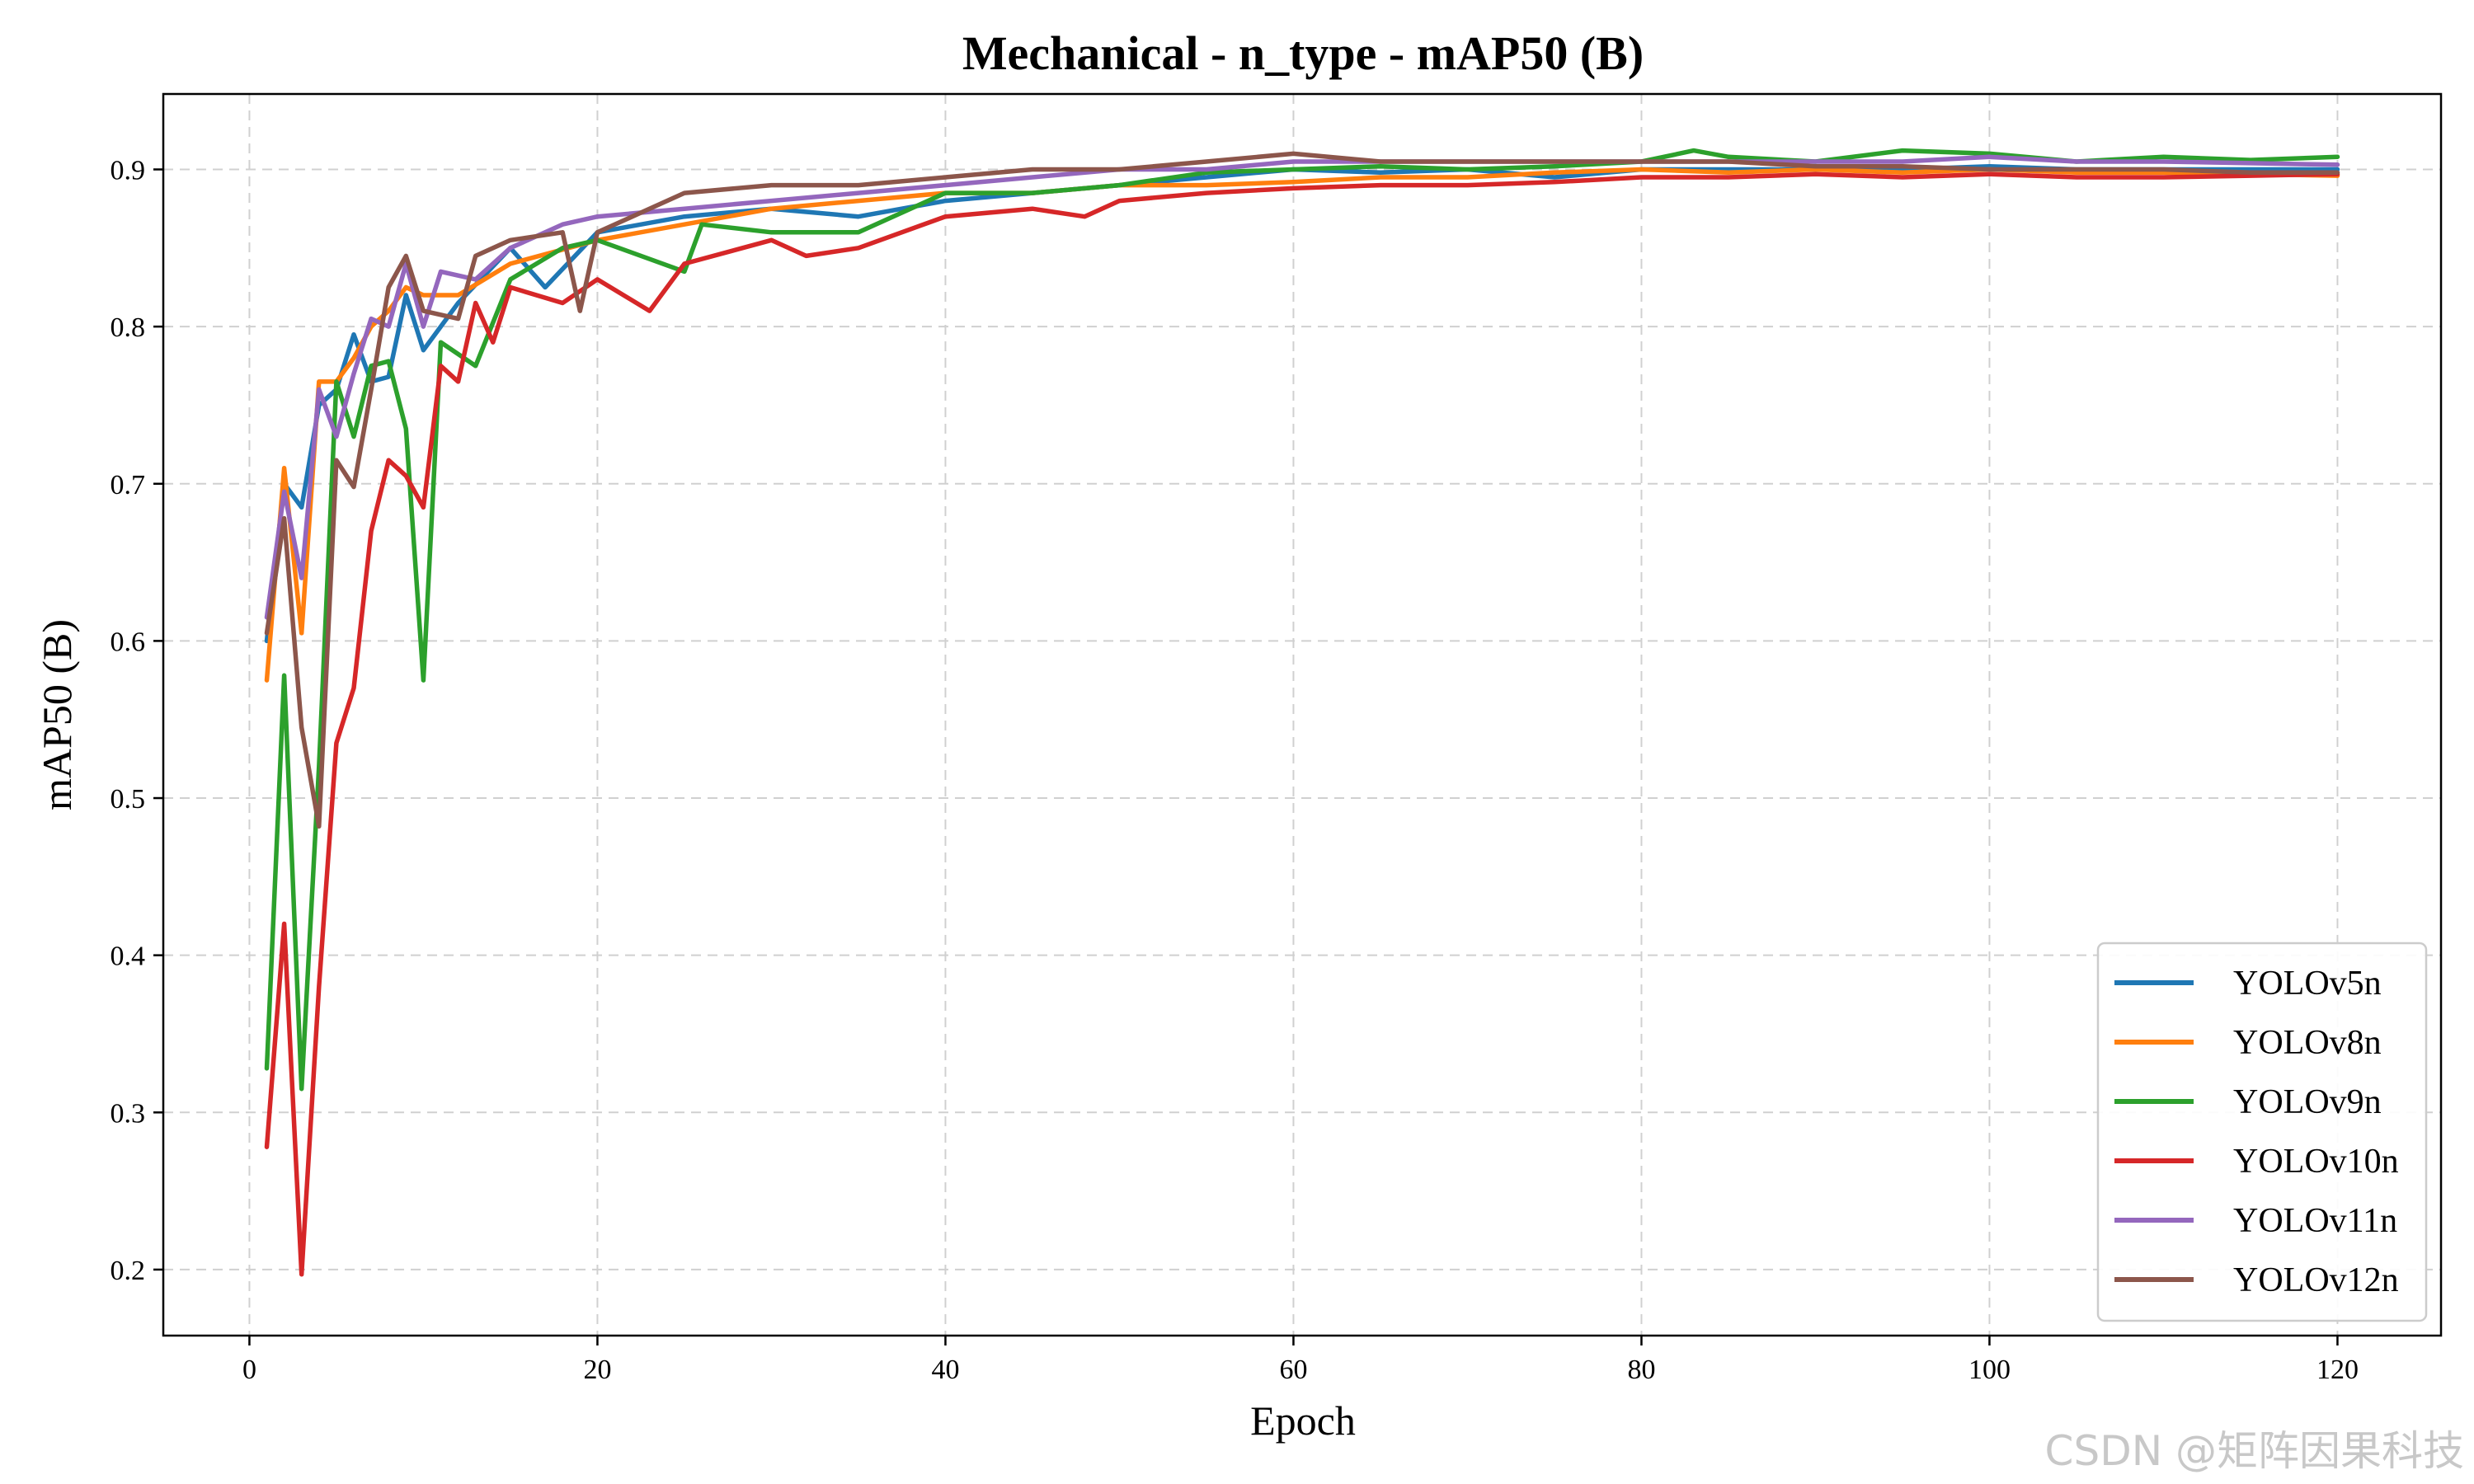  What do you see at coordinates (1303, 1420) in the screenshot?
I see `x-axis-label: Epoch` at bounding box center [1303, 1420].